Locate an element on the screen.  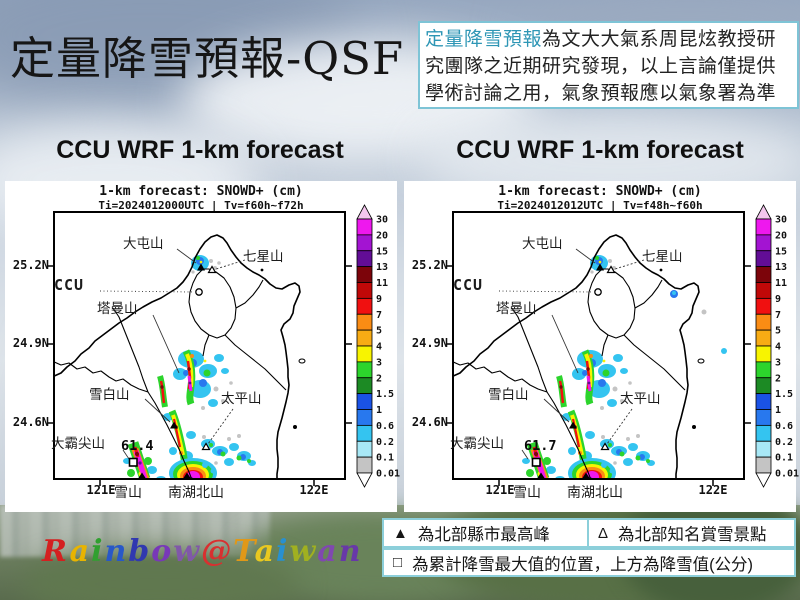
watermark-letter: o is located at coordinates (162, 551).